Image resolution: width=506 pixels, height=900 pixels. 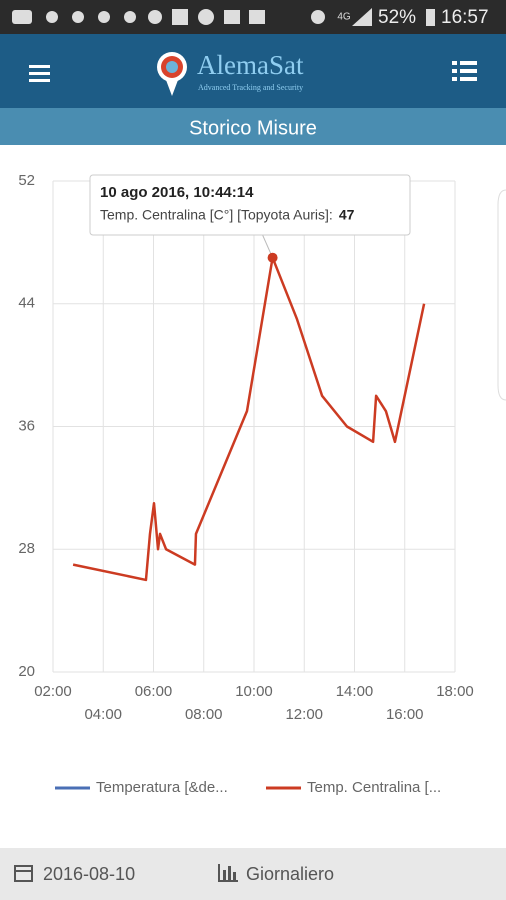 I want to click on tooltip, so click(x=250, y=205).